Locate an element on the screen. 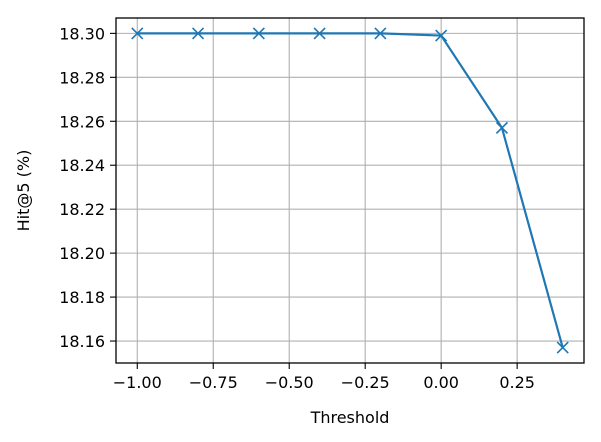 The height and width of the screenshot is (442, 601). y-tick-label: 18.24 is located at coordinates (82, 165).